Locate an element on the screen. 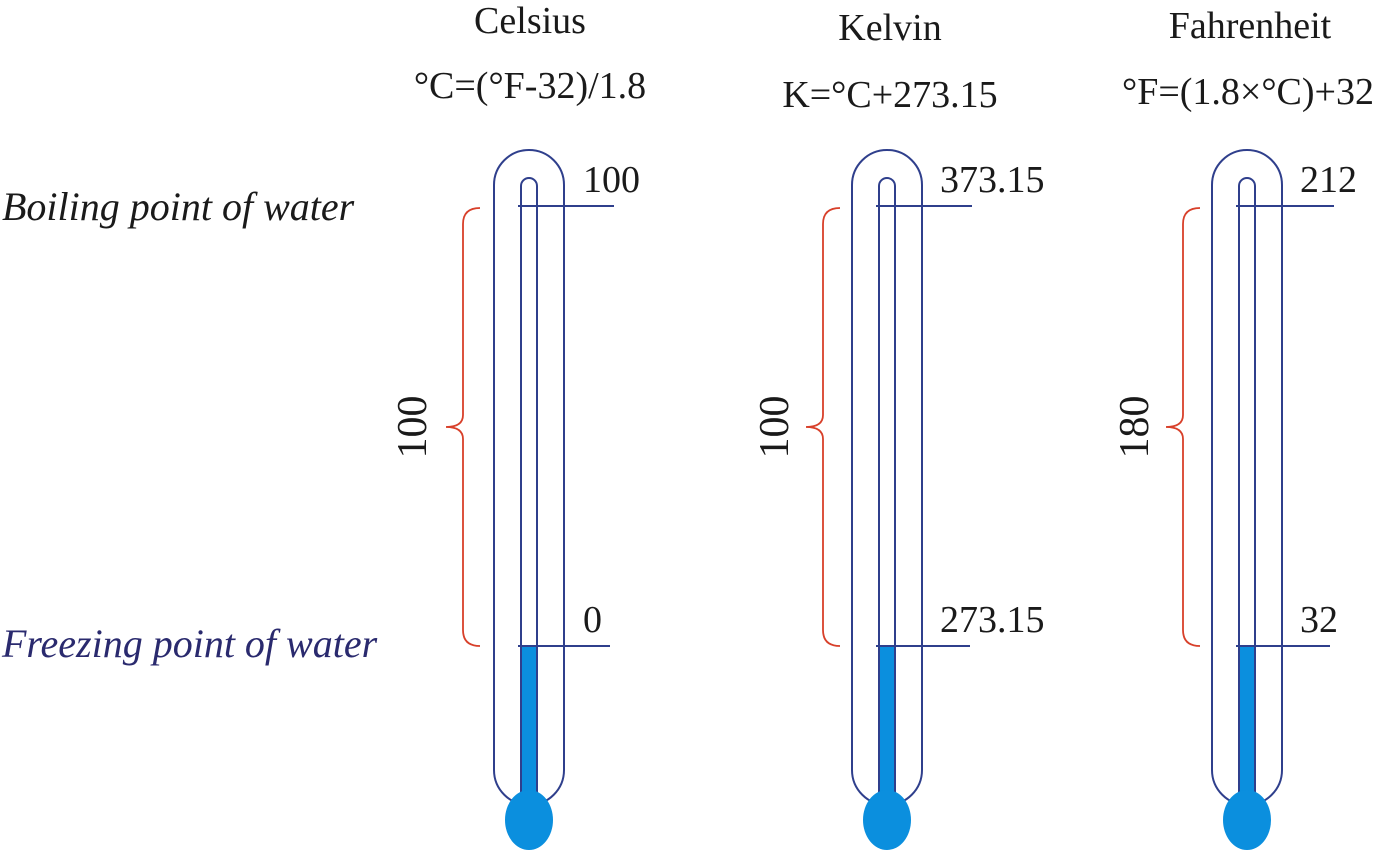 This screenshot has height=855, width=1400. kelvin-freezing-value: 273.15 is located at coordinates (992, 620).